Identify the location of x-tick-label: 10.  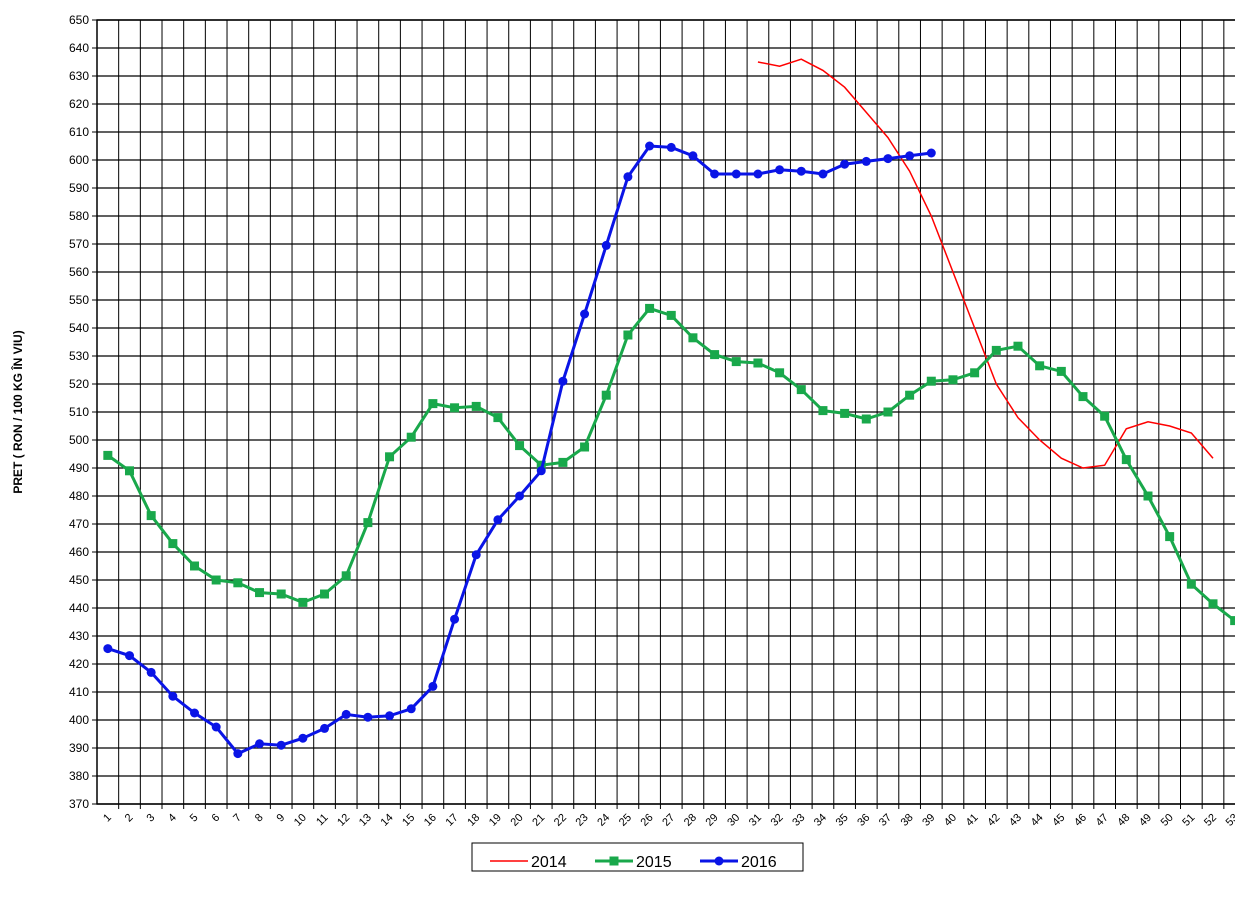
(300, 820).